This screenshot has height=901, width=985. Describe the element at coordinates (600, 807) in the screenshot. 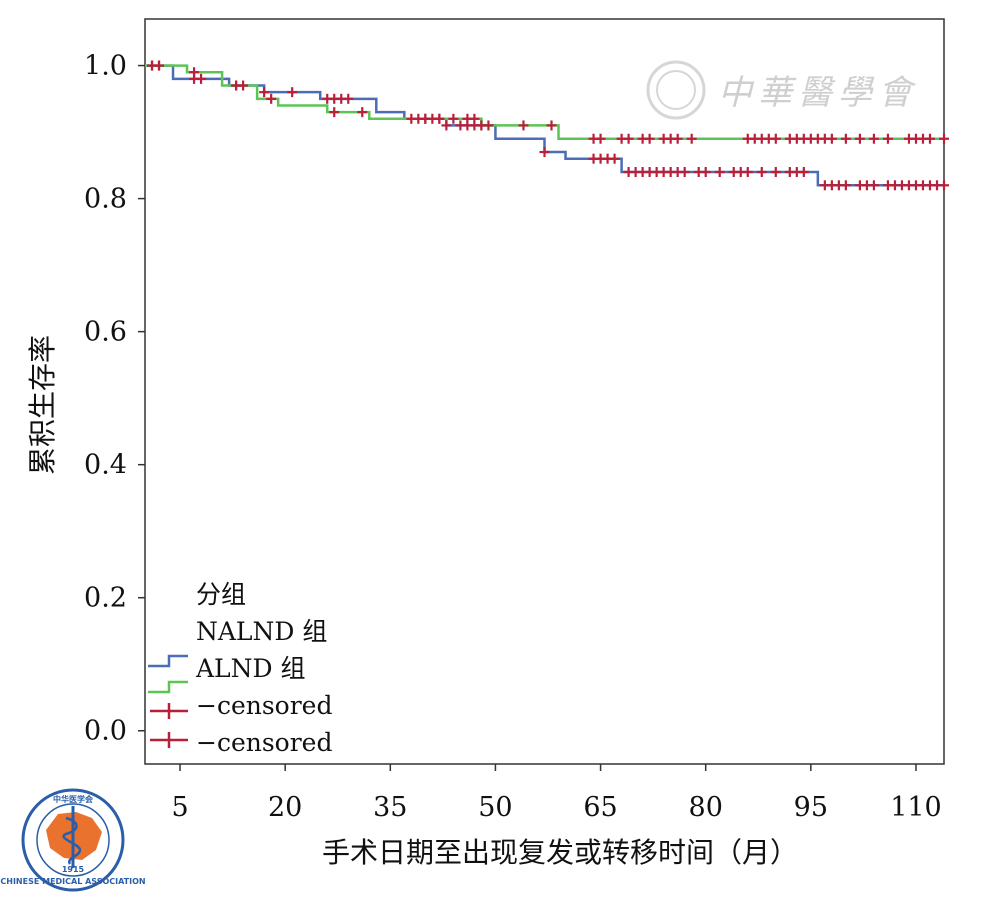

I see `x-tick-label: 65` at that location.